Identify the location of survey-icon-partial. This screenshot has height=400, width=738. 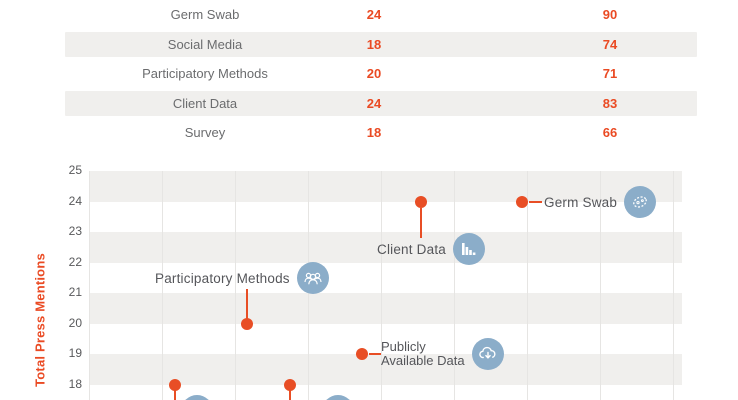
(338, 397).